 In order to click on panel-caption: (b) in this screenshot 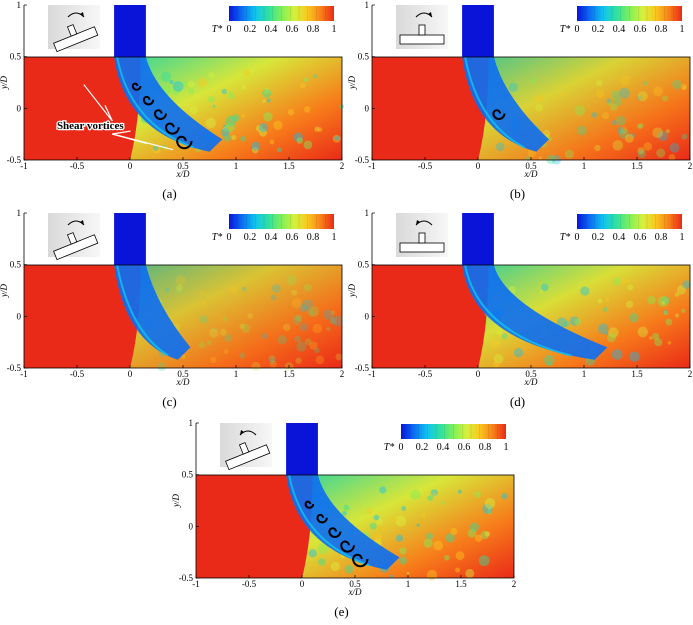, I will do `click(517, 193)`.